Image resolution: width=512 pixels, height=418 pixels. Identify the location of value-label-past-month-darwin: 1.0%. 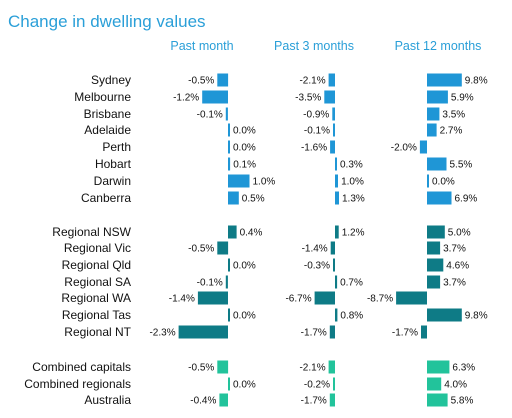
(264, 182).